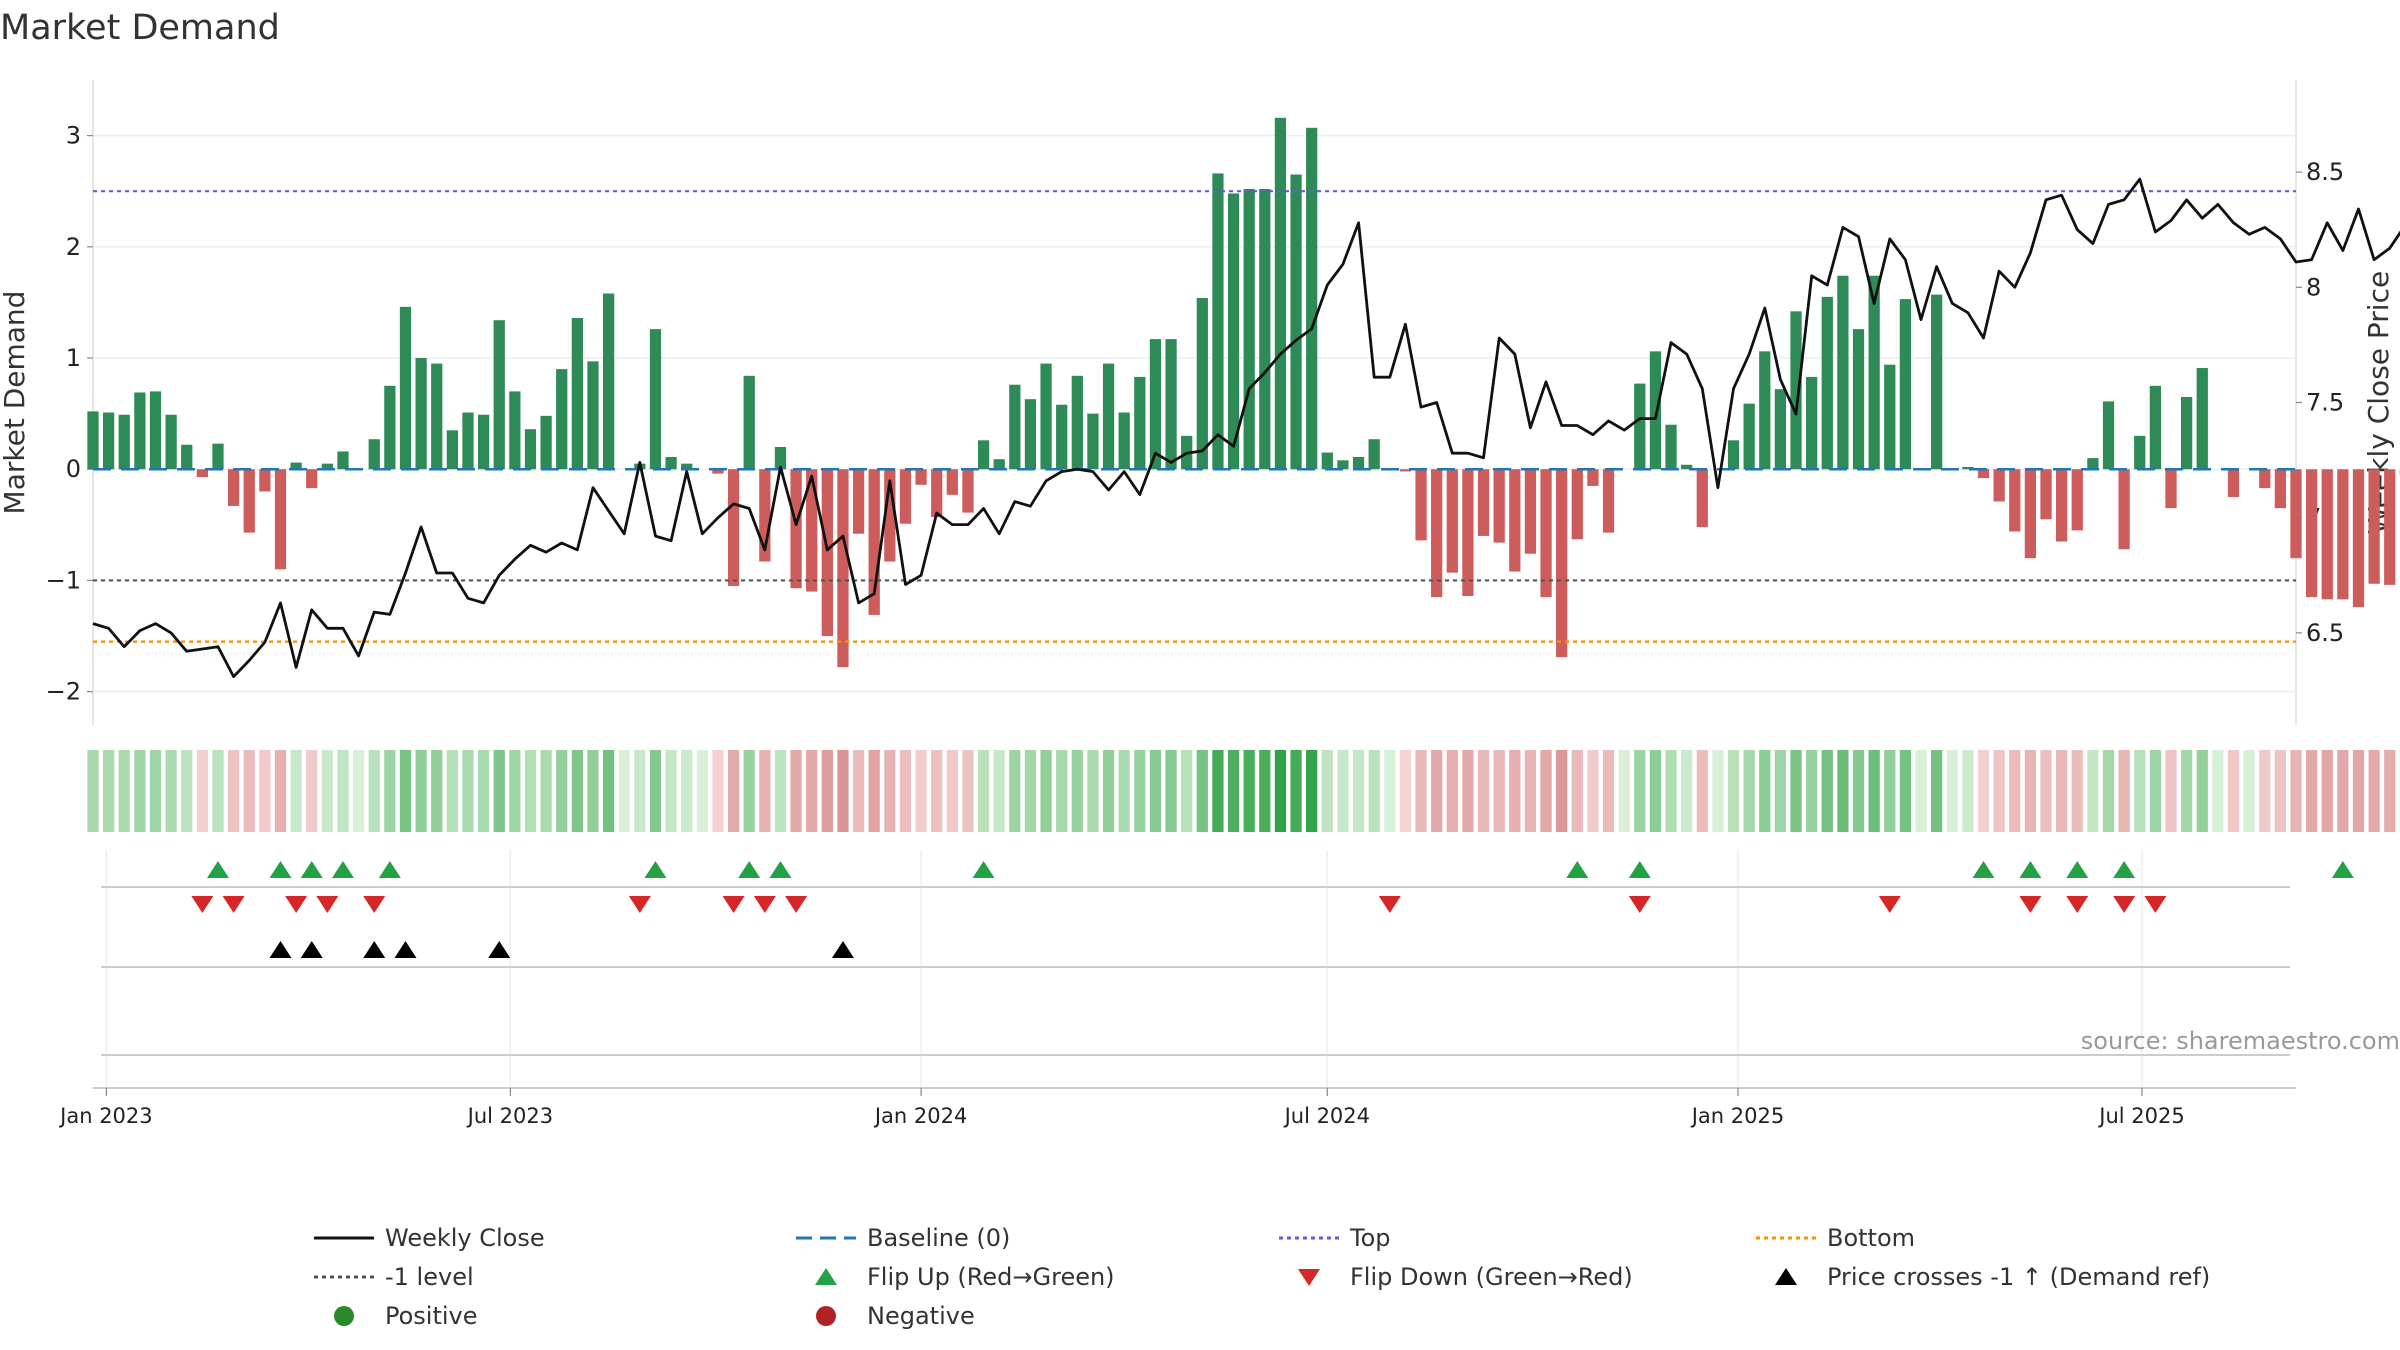  What do you see at coordinates (1992, 1277) in the screenshot?
I see `legend-item: Price crosses -1 ↑ (Demand ref)` at bounding box center [1992, 1277].